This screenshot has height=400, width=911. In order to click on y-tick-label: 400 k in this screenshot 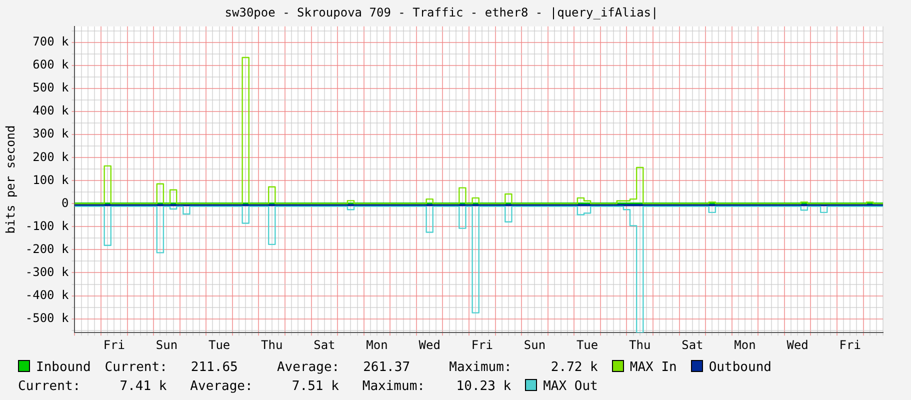, I will do `click(51, 111)`.